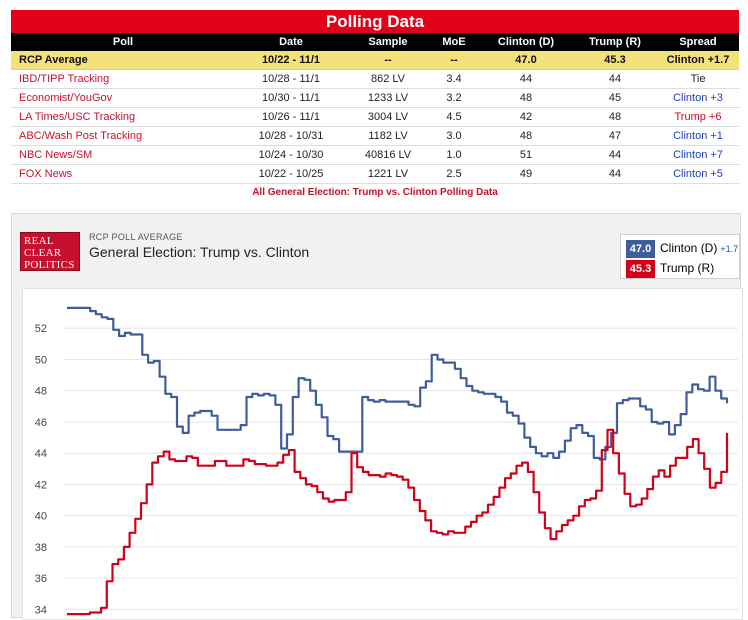 The image size is (748, 620). I want to click on average-spread: Clinton +1.7, so click(698, 60).